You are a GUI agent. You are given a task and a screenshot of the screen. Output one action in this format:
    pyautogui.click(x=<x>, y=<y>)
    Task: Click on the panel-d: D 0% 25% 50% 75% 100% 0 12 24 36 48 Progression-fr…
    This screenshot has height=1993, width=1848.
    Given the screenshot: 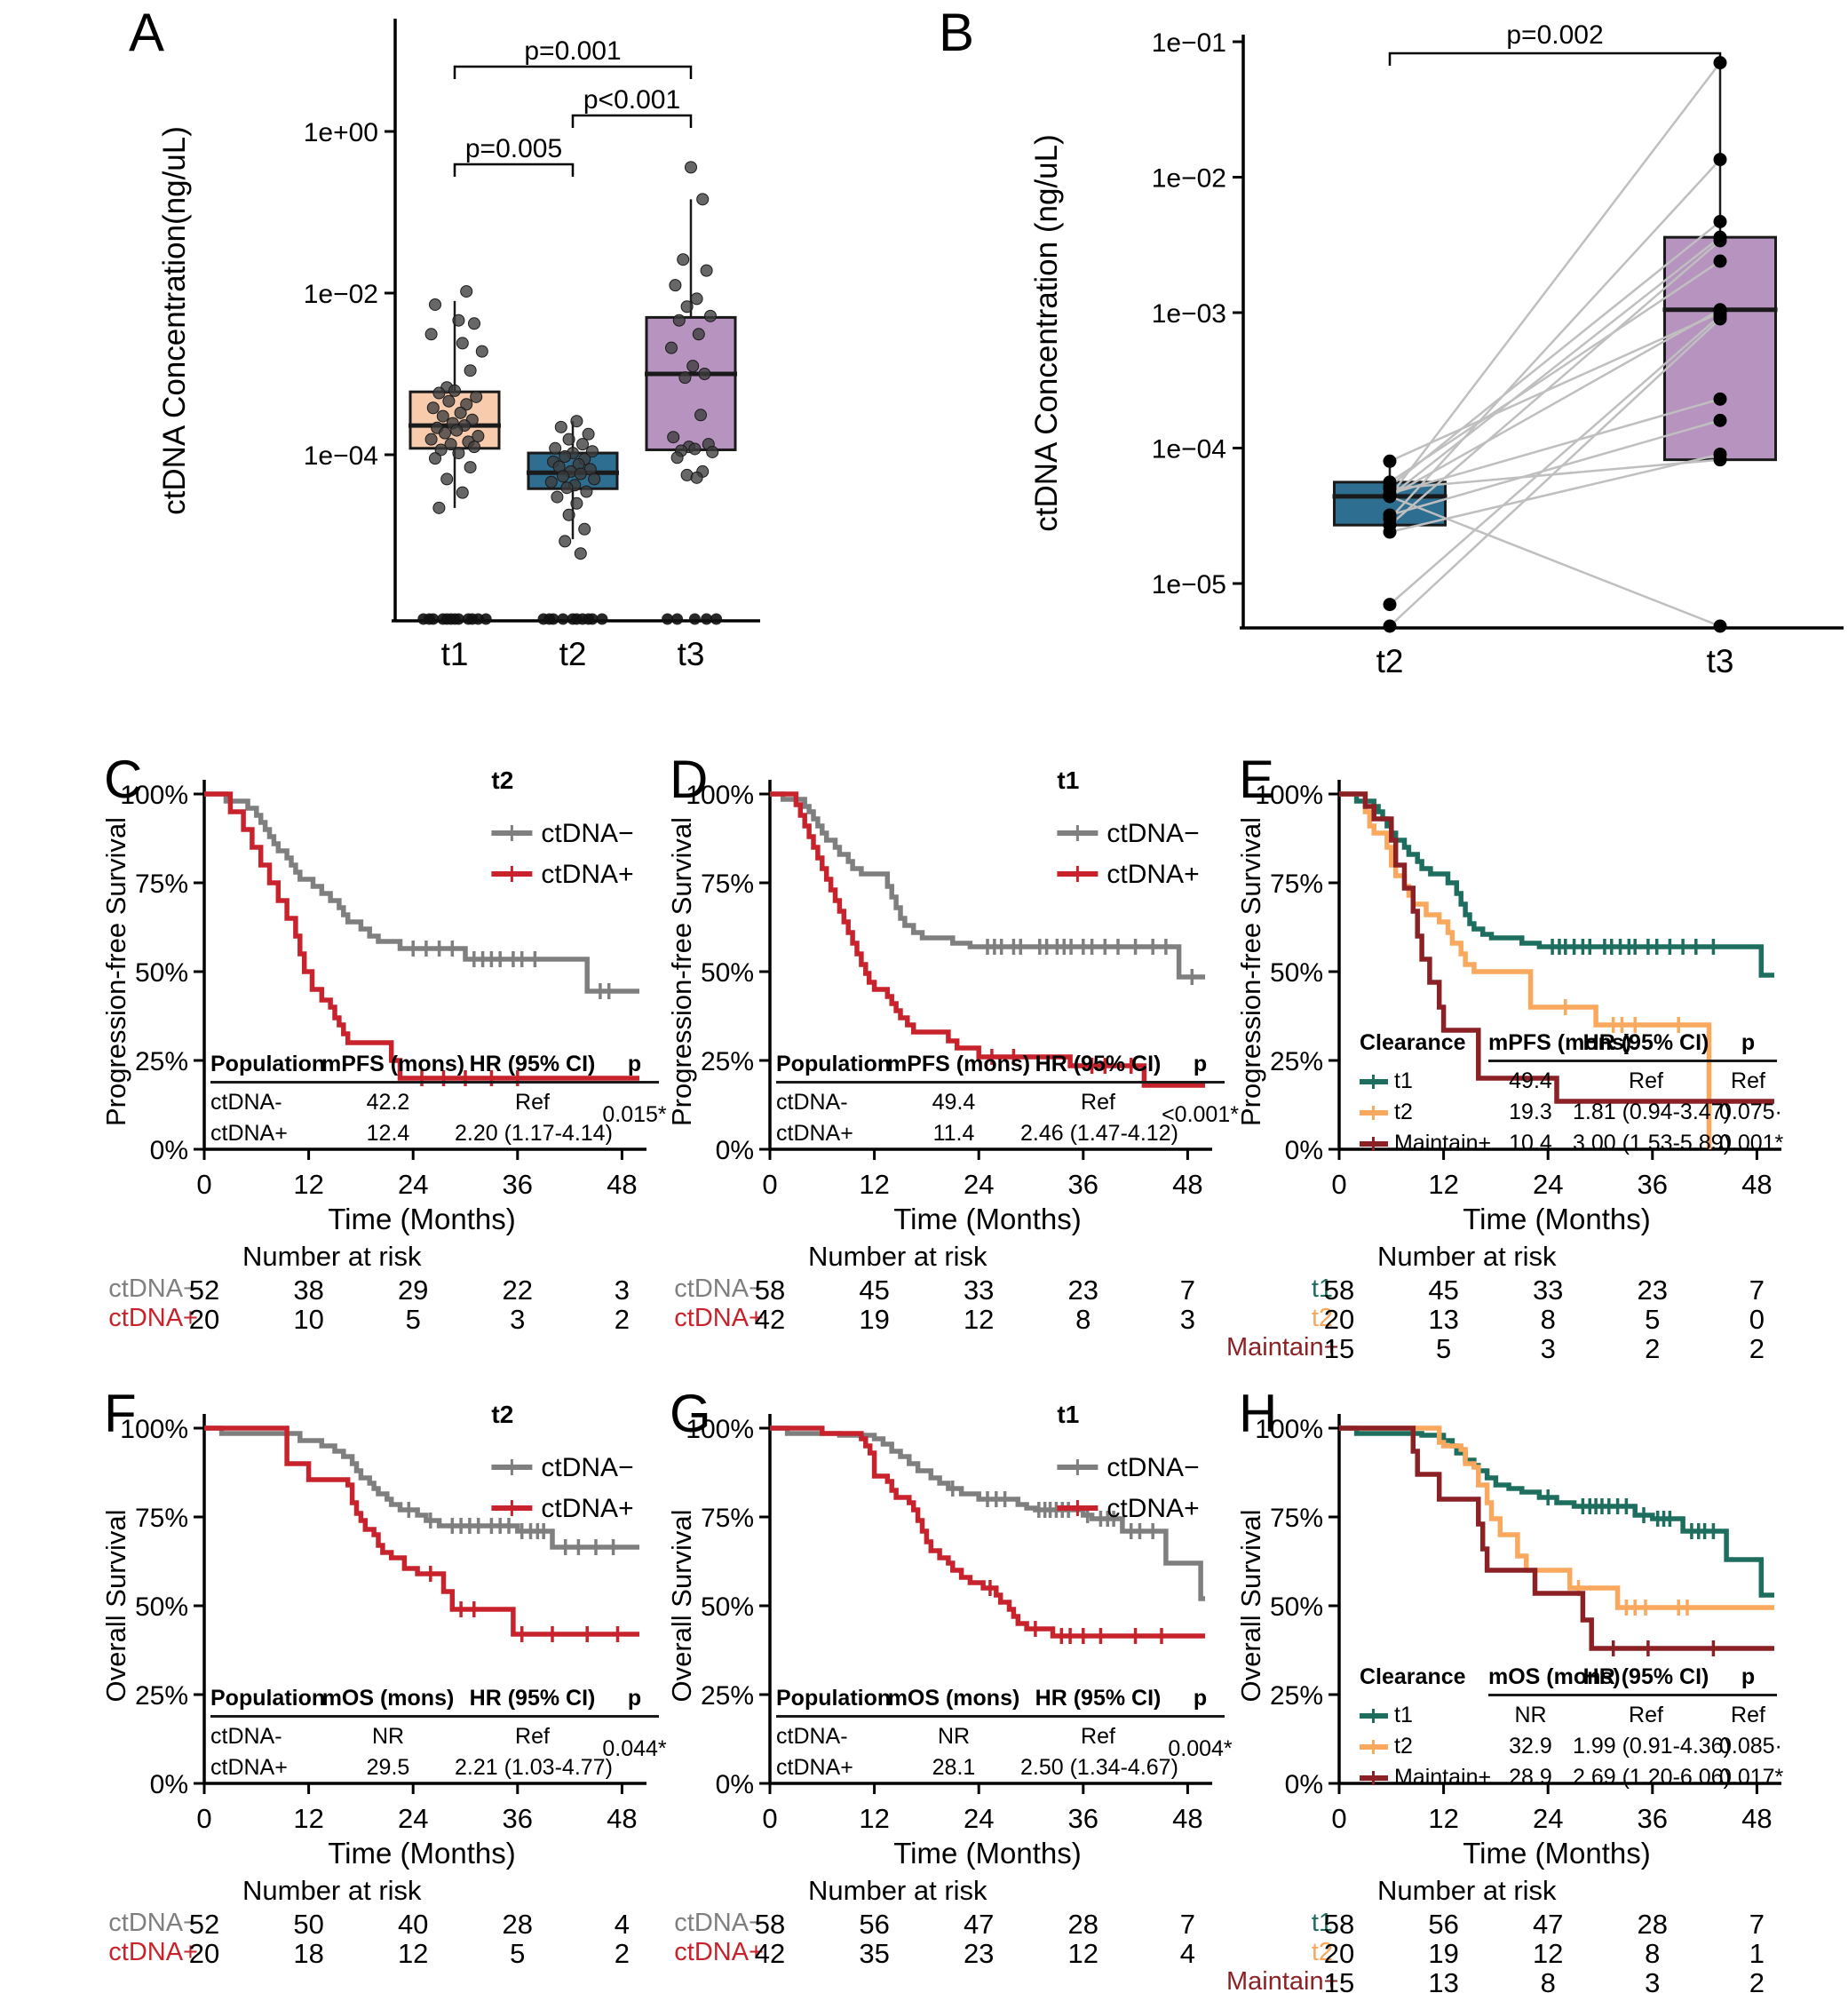 What is the action you would take?
    pyautogui.click(x=952, y=1065)
    